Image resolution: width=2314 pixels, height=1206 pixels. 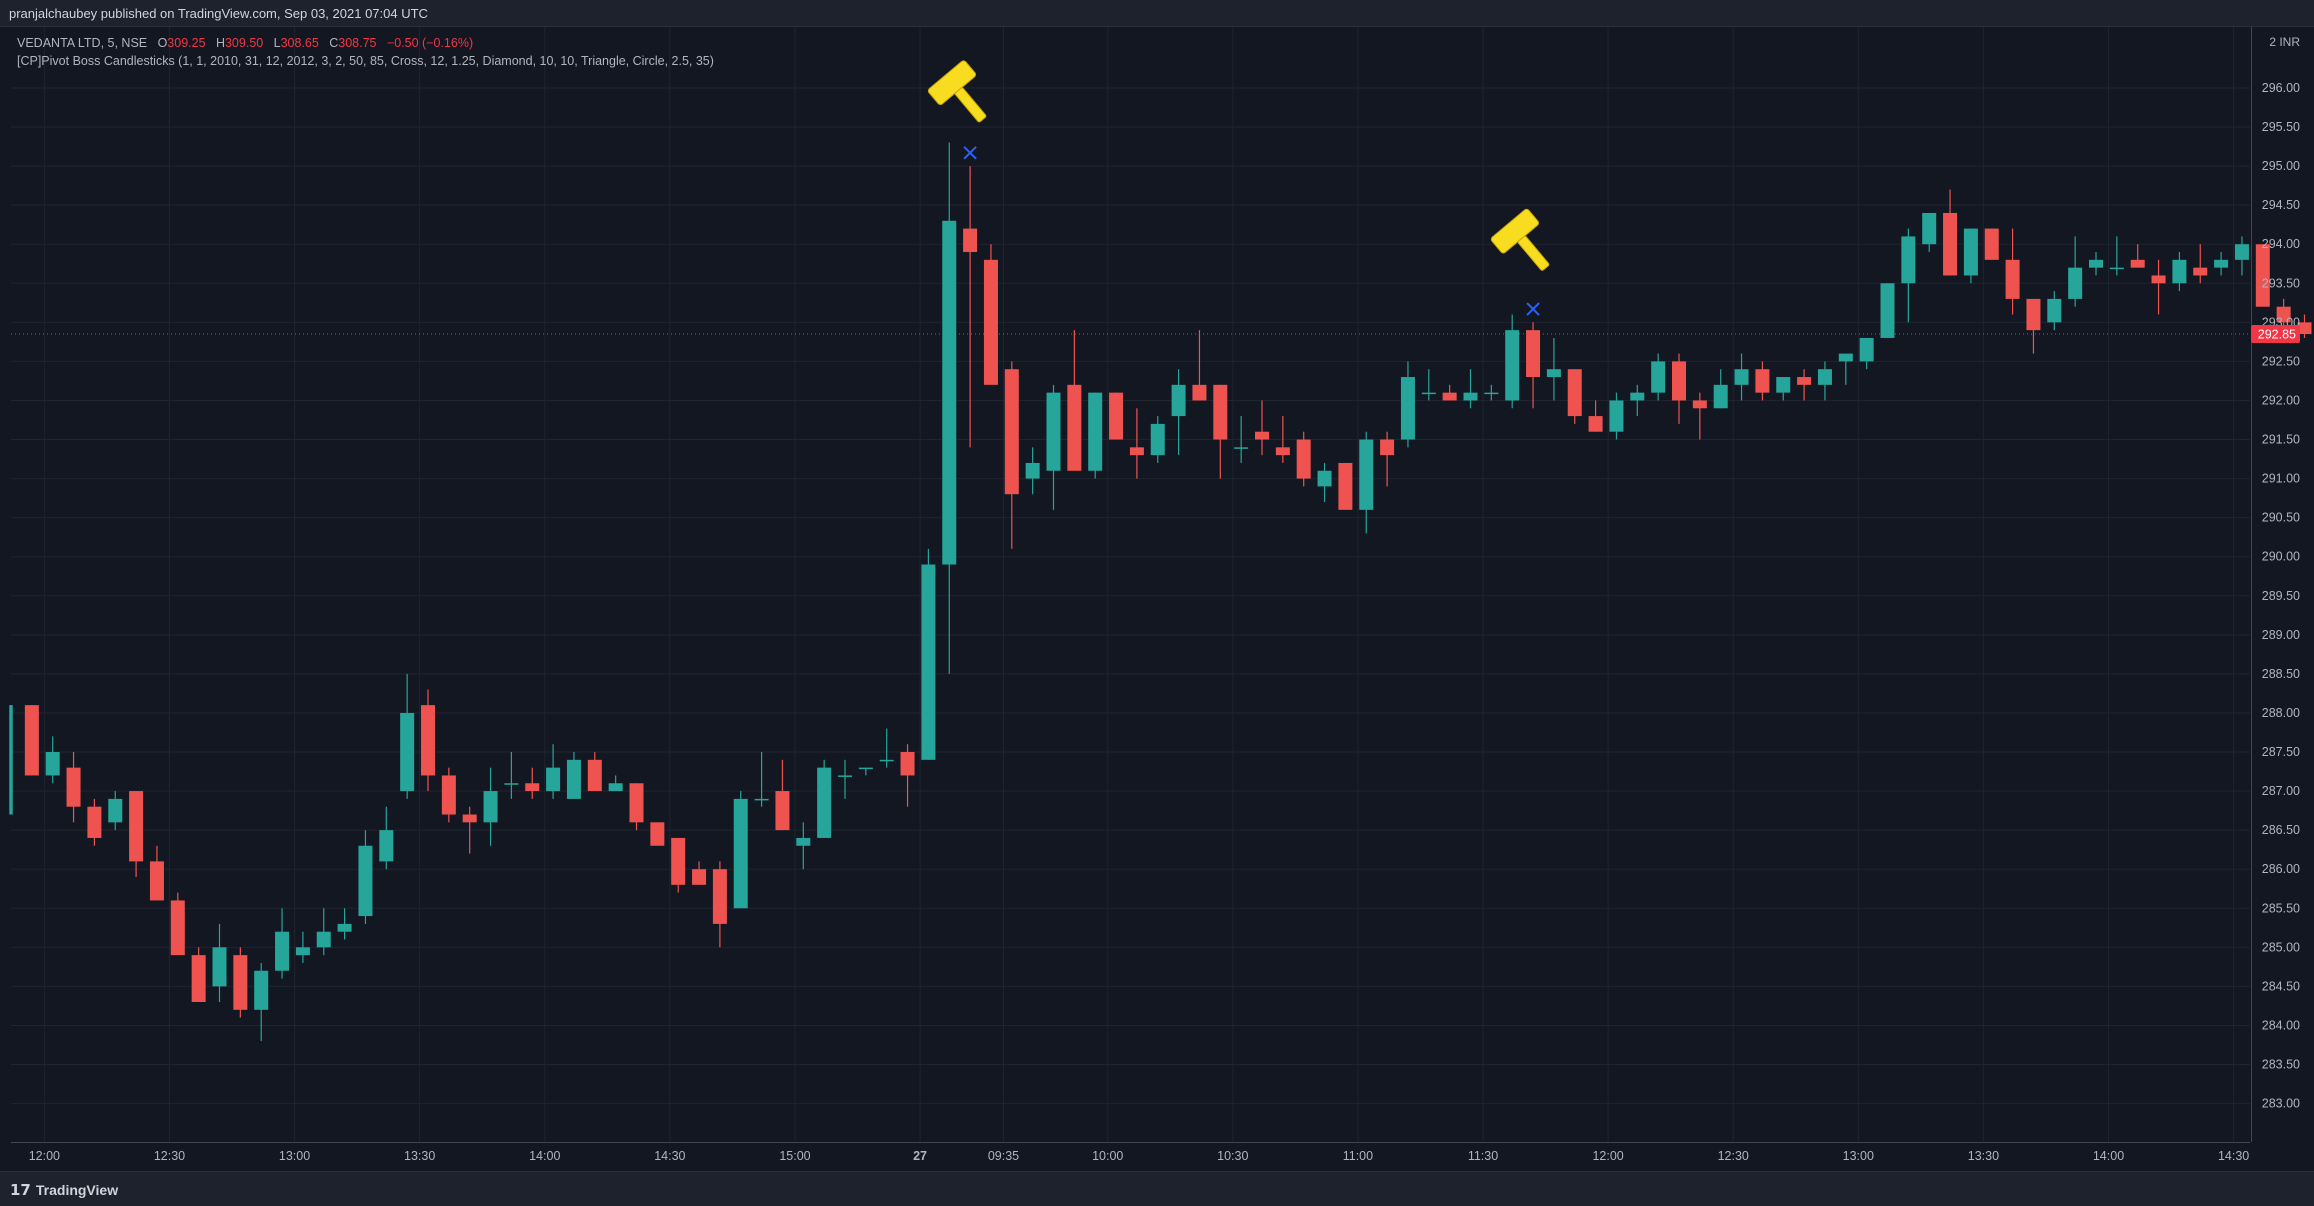 I want to click on price-tick-label: 290.00, so click(x=2281, y=557).